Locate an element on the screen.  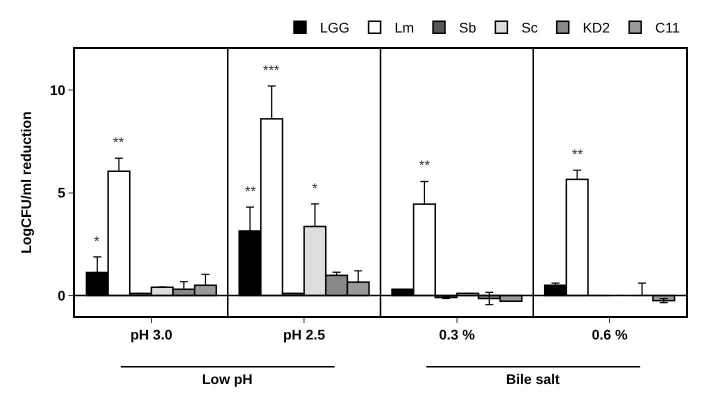
y-tick-label: 0 is located at coordinates (62, 295).